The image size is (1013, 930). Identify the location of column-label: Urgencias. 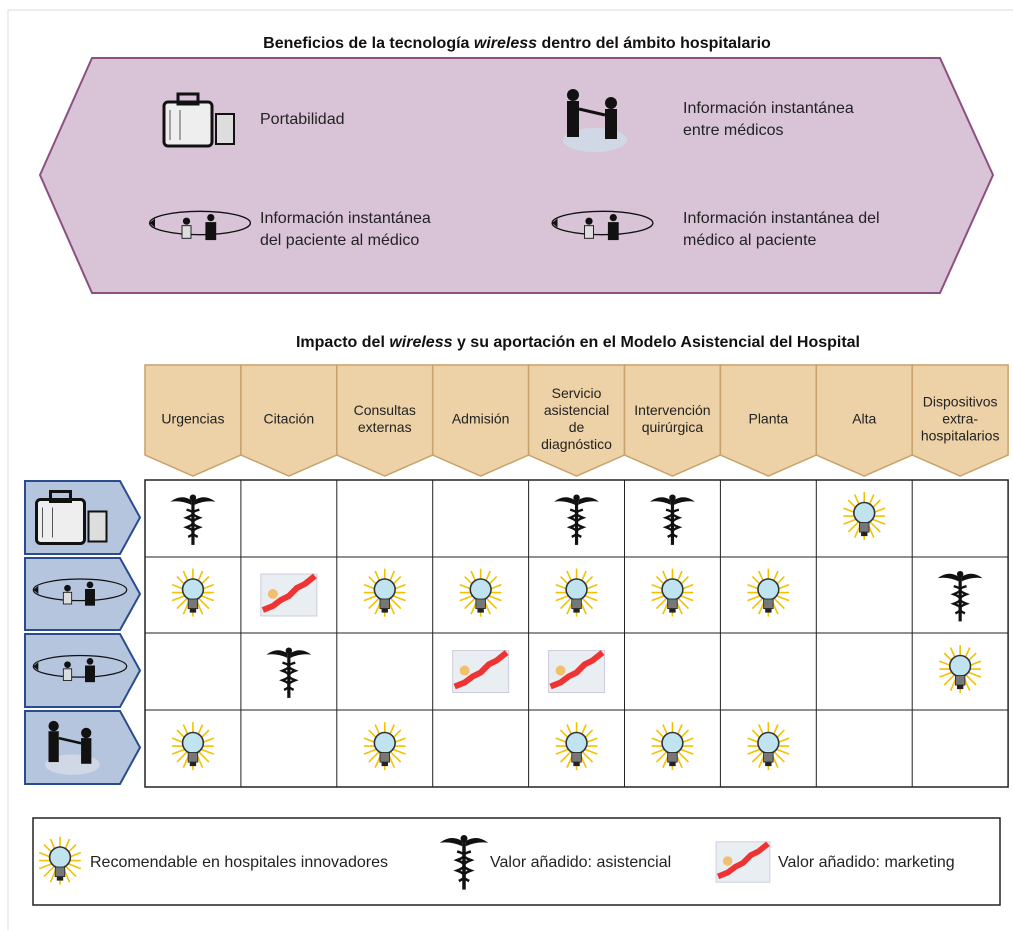
(192, 419).